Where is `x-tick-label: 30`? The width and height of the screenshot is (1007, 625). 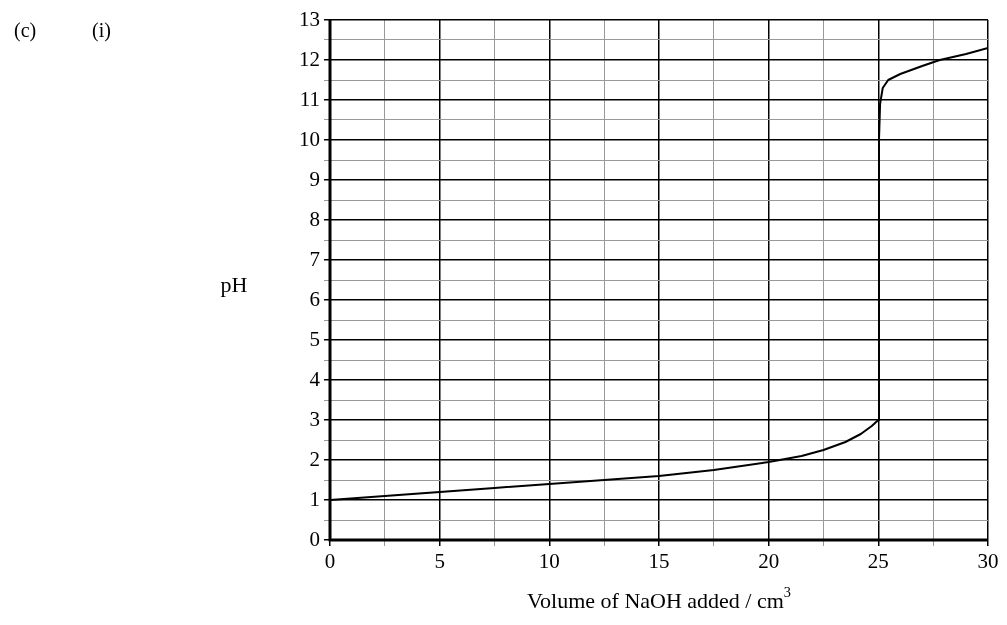 x-tick-label: 30 is located at coordinates (988, 561).